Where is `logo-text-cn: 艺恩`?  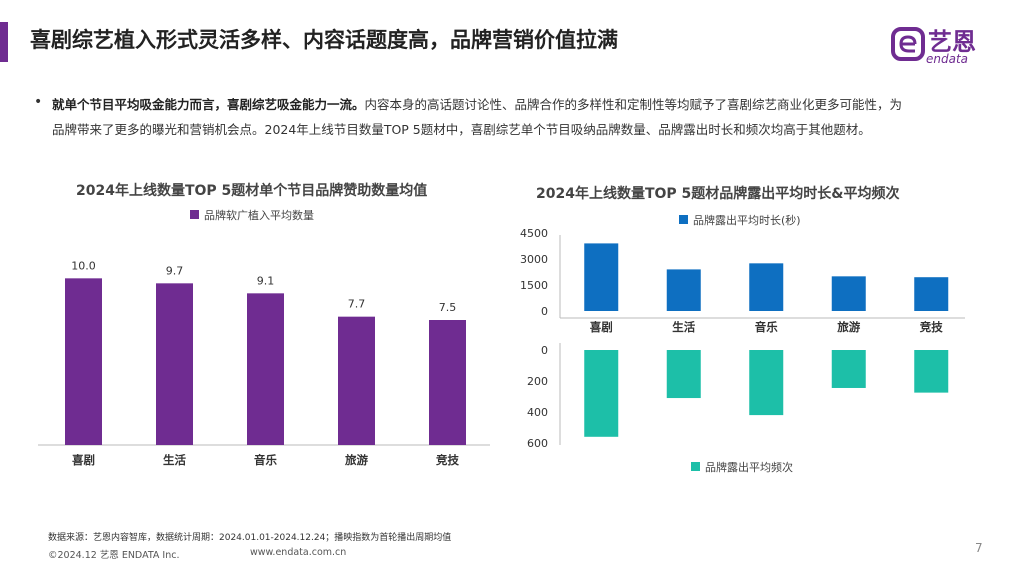 logo-text-cn: 艺恩 is located at coordinates (952, 42).